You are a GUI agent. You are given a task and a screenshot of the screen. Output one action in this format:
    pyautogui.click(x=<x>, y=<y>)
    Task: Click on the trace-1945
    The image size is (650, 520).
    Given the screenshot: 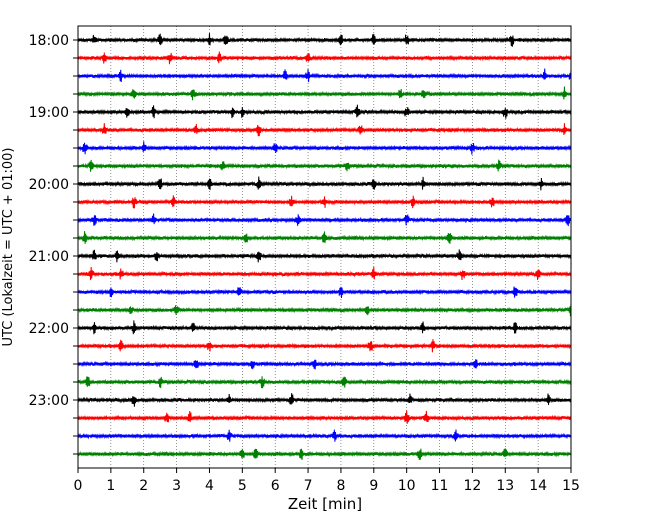 What is the action you would take?
    pyautogui.click(x=324, y=165)
    